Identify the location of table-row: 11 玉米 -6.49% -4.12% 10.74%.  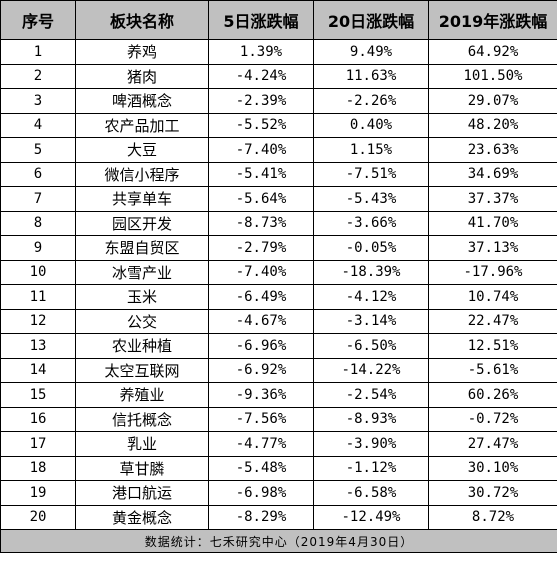
(278, 297).